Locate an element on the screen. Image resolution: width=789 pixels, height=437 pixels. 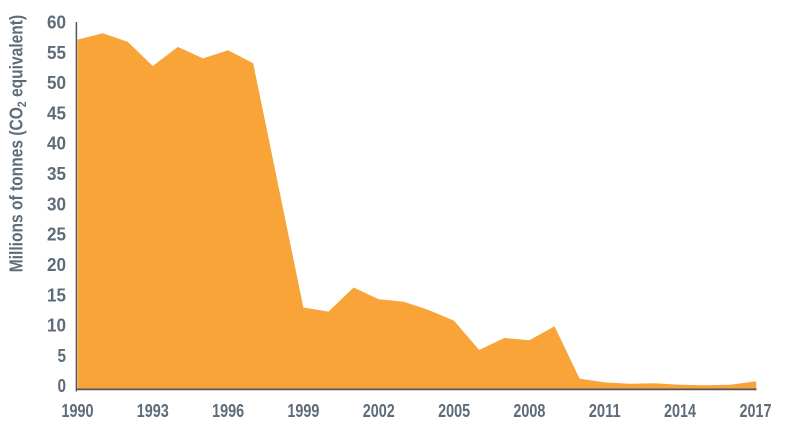
svg-text: 15 is located at coordinates (56, 294).